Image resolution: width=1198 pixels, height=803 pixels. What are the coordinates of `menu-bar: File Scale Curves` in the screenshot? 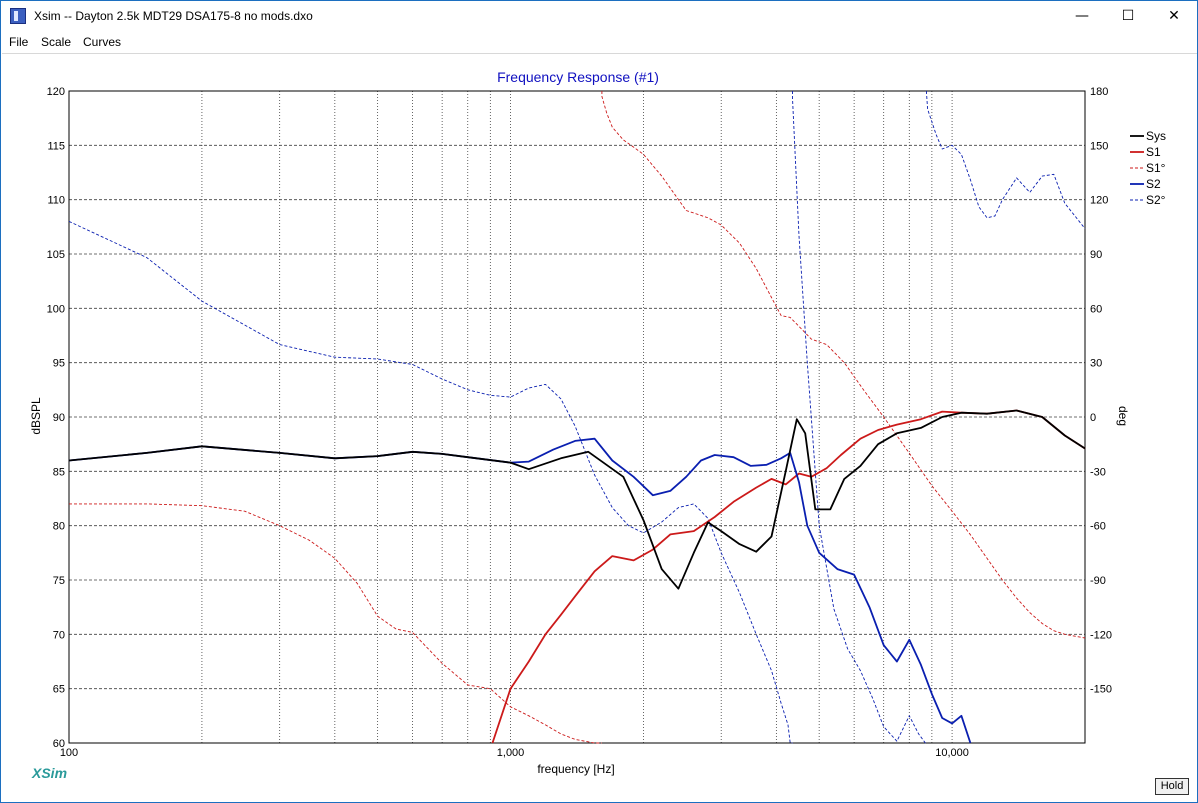 It's located at (599, 42).